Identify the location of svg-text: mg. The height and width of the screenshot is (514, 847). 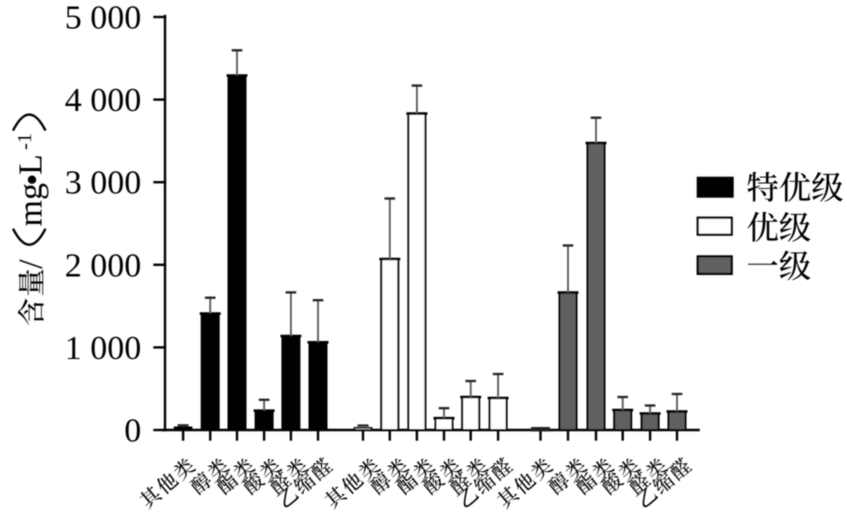
(31, 204).